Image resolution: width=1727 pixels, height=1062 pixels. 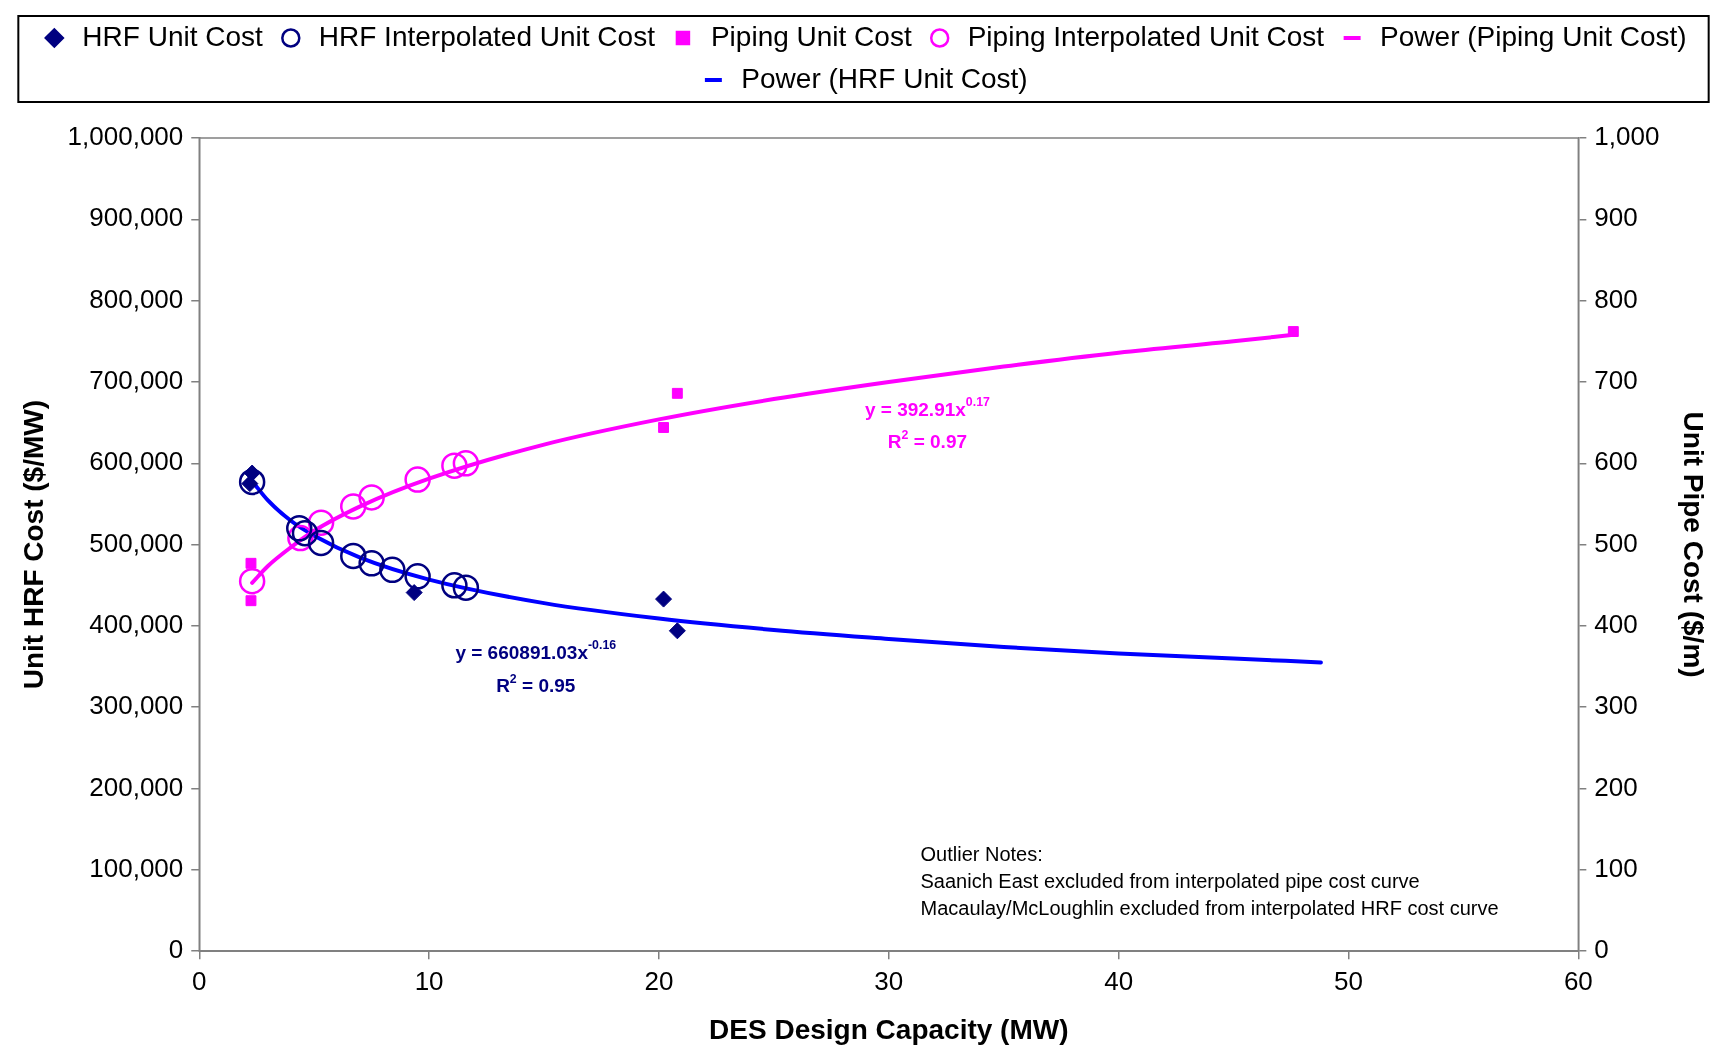 I want to click on legend-label: Piping Interpolated Unit Cost, so click(x=1146, y=36).